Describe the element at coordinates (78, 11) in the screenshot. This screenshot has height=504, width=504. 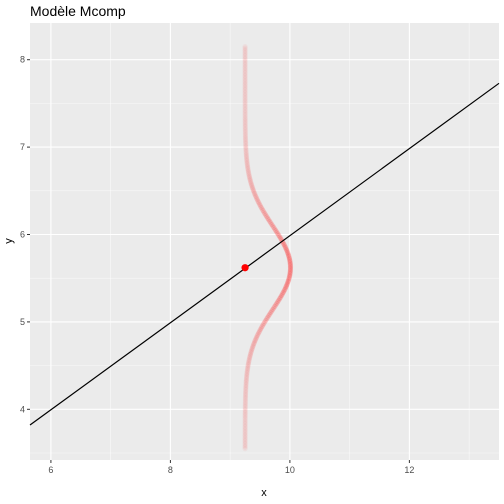
I see `chart-title: Modèle Mcomp` at that location.